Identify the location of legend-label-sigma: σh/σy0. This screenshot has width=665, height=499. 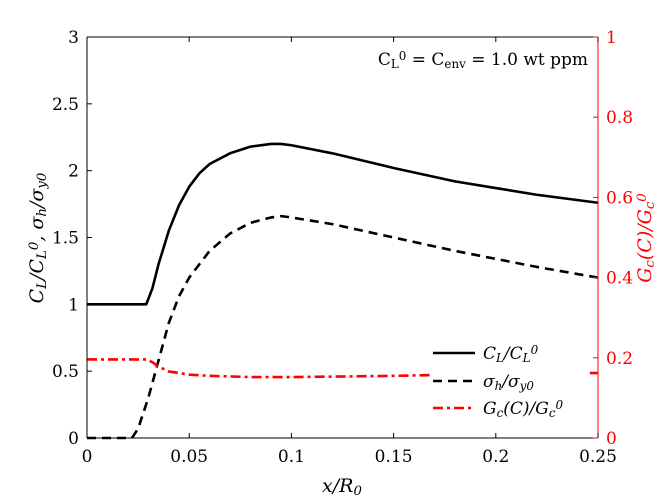
(508, 382).